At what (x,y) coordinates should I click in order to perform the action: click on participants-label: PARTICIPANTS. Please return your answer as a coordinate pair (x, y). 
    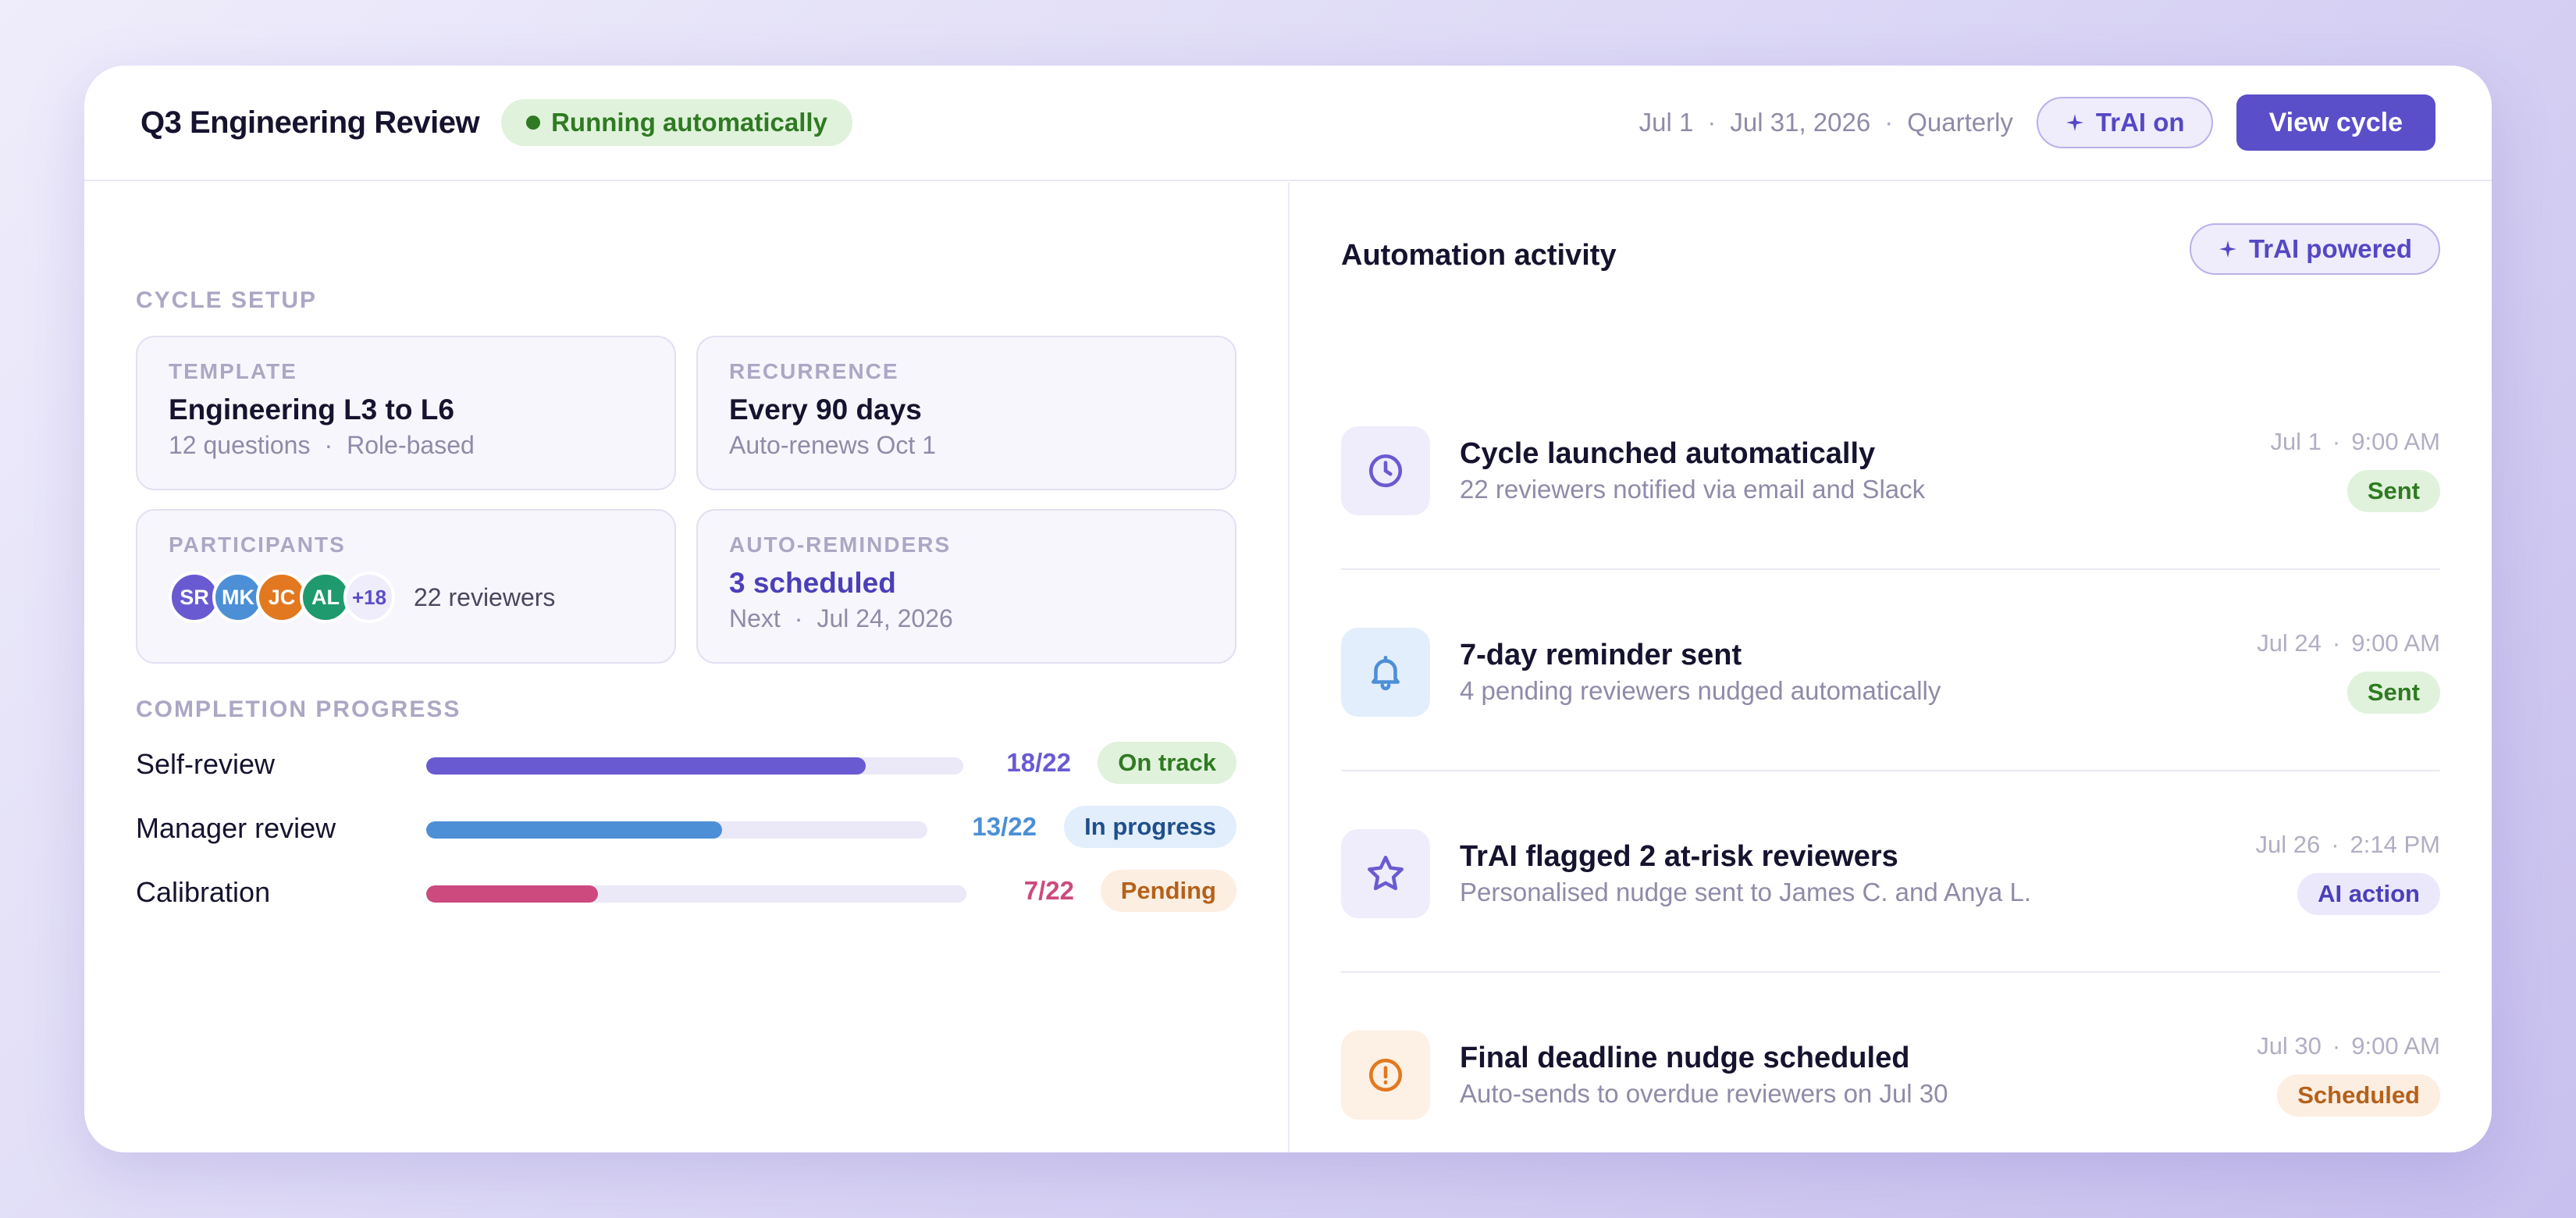
    Looking at the image, I should click on (257, 544).